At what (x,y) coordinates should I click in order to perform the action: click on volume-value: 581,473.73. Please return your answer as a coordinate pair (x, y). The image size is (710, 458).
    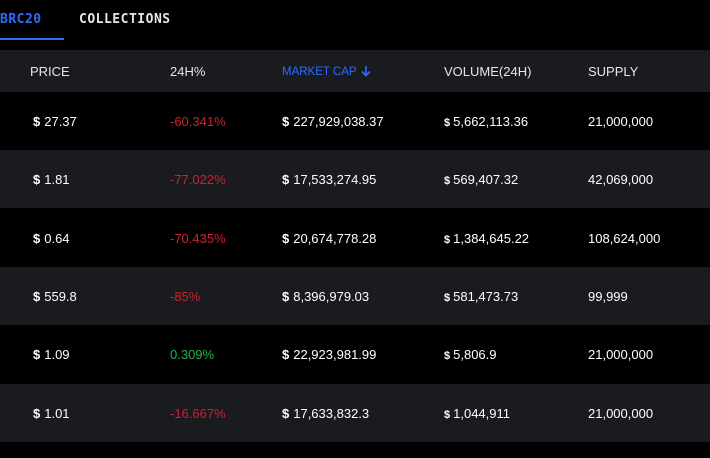
    Looking at the image, I should click on (486, 296).